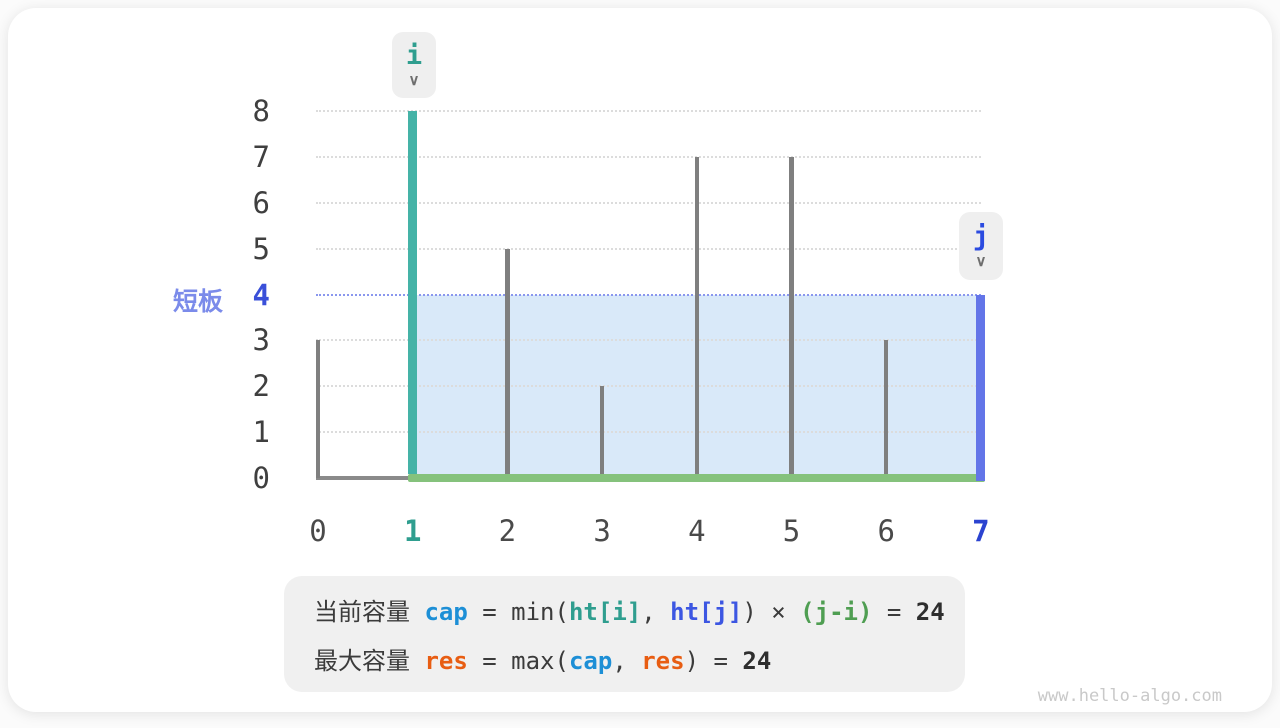 The height and width of the screenshot is (728, 1280). I want to click on formula-token: (j-i), so click(836, 612).